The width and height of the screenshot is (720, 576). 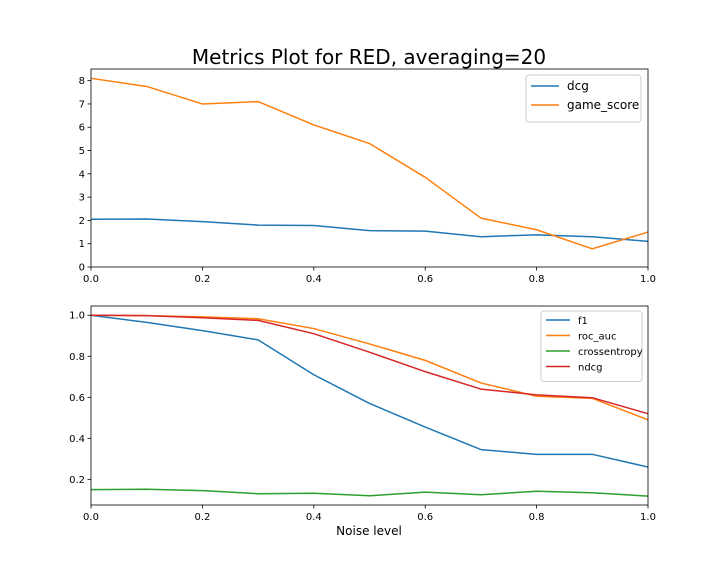 What do you see at coordinates (590, 368) in the screenshot?
I see `legend-label-ndcg: ndcg` at bounding box center [590, 368].